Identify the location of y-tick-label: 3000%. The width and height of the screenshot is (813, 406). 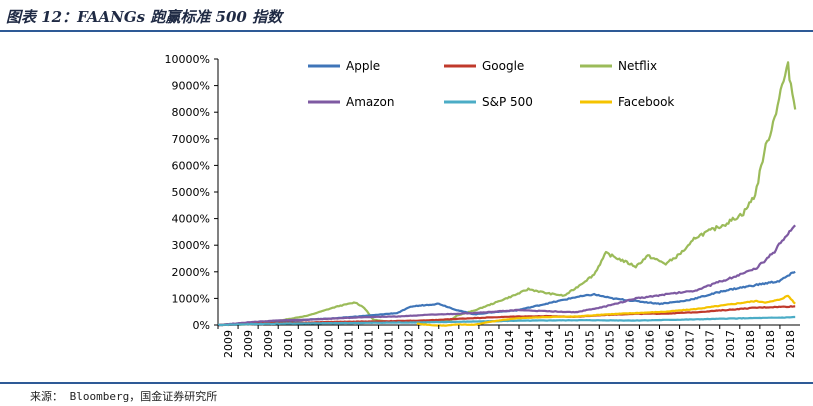
(191, 245).